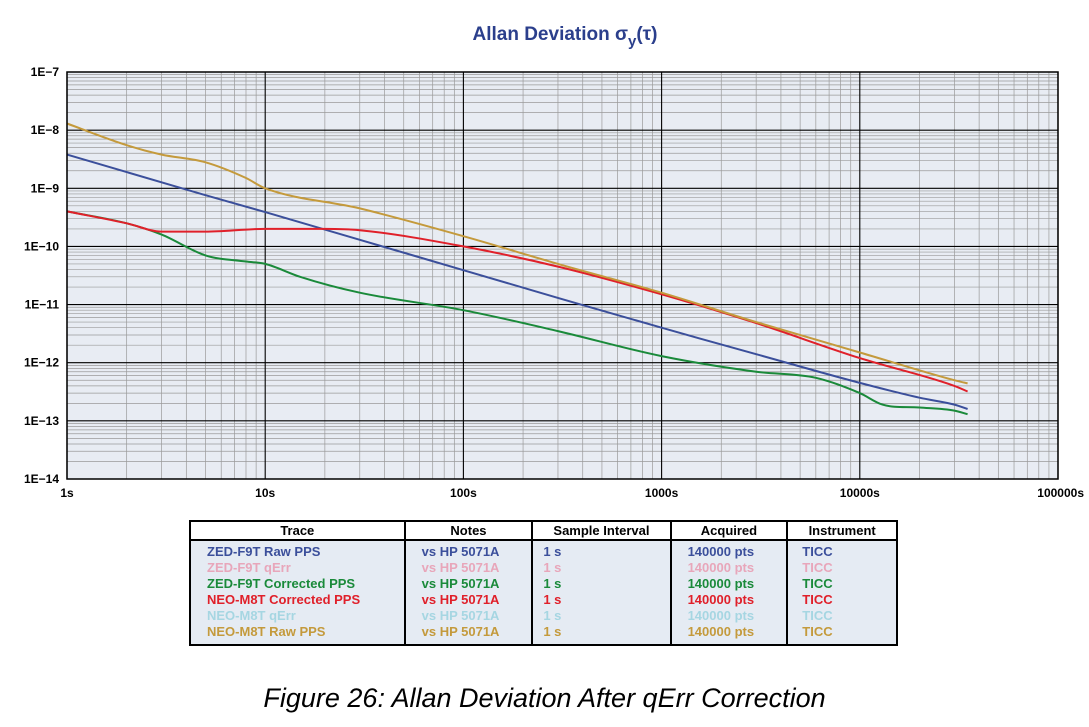  I want to click on chart-title: Allan Deviation σy(τ), so click(564, 37).